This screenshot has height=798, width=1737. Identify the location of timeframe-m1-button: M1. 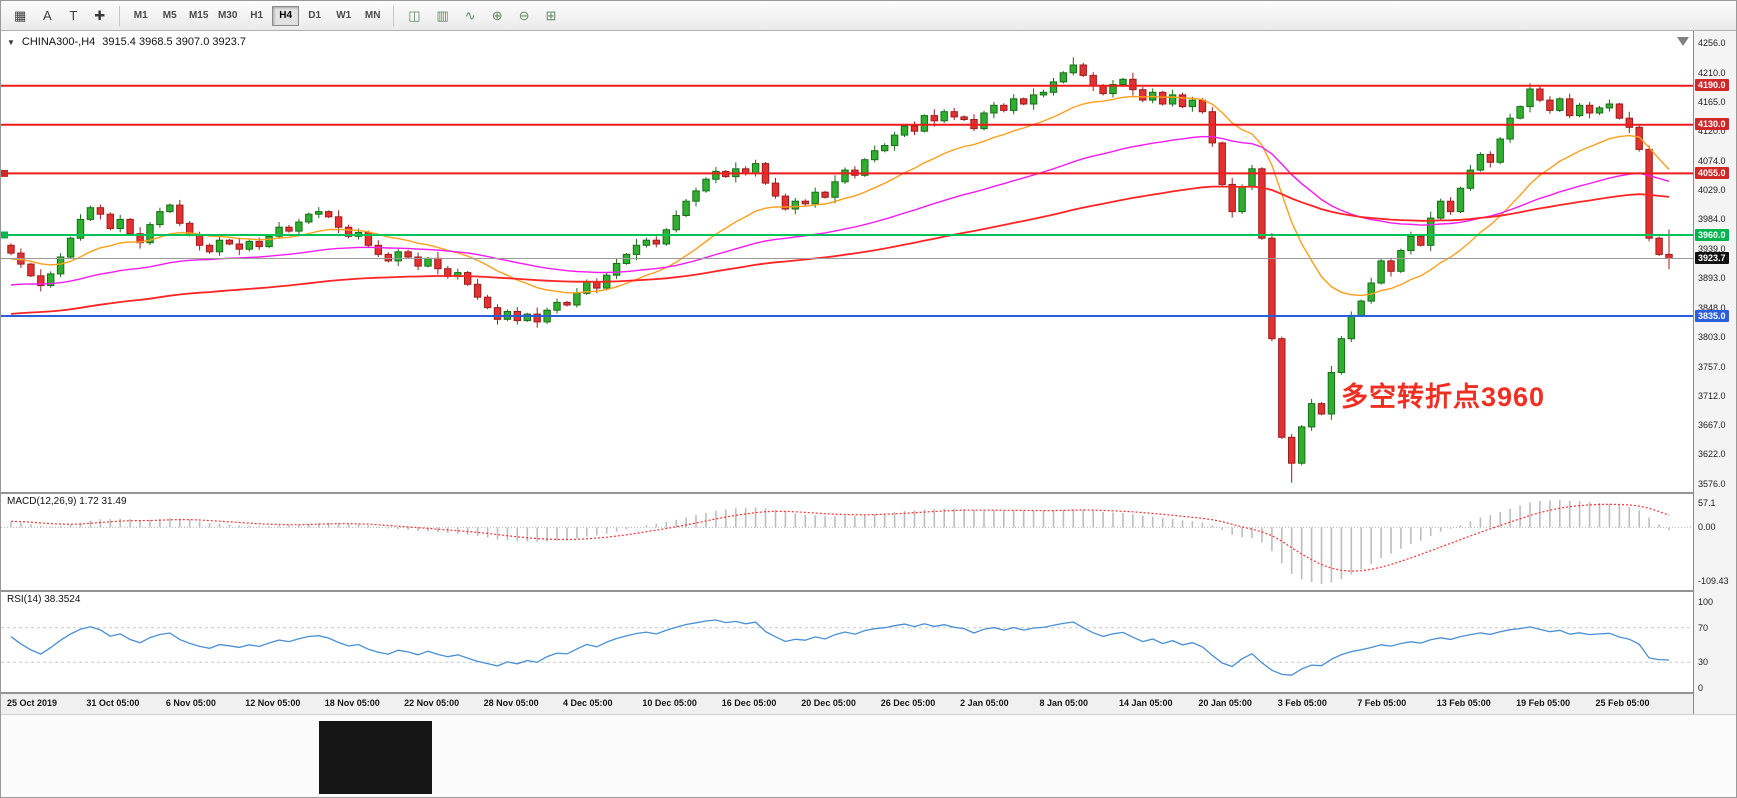
(140, 16).